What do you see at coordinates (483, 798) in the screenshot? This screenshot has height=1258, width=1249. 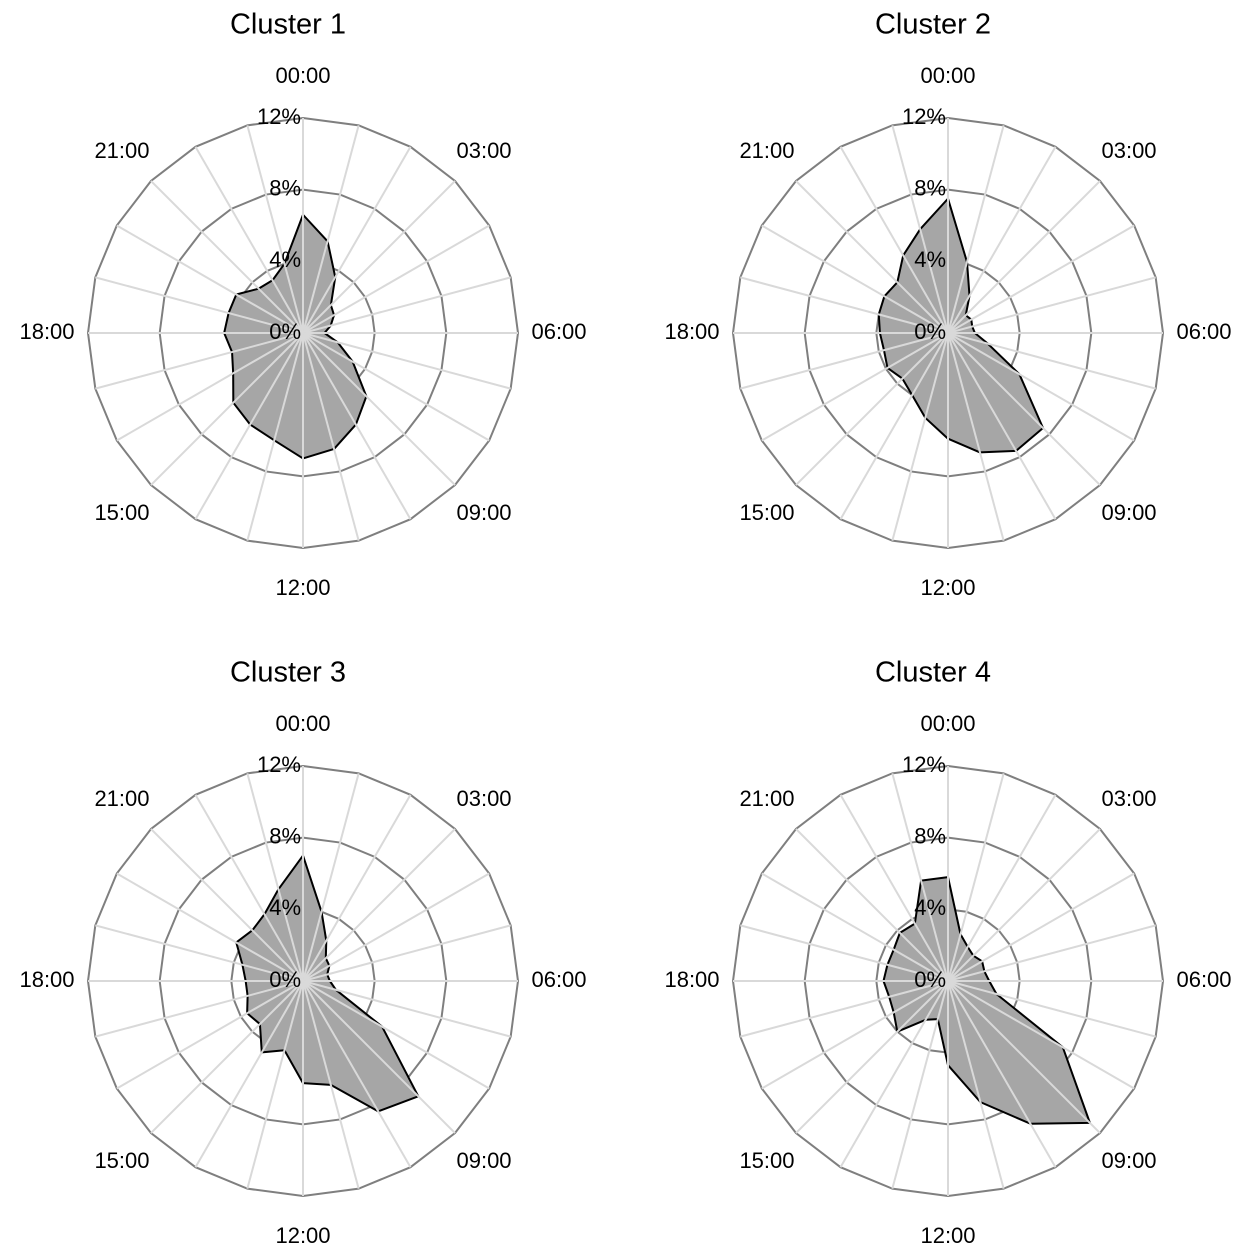 I see `category-label: 03:00` at bounding box center [483, 798].